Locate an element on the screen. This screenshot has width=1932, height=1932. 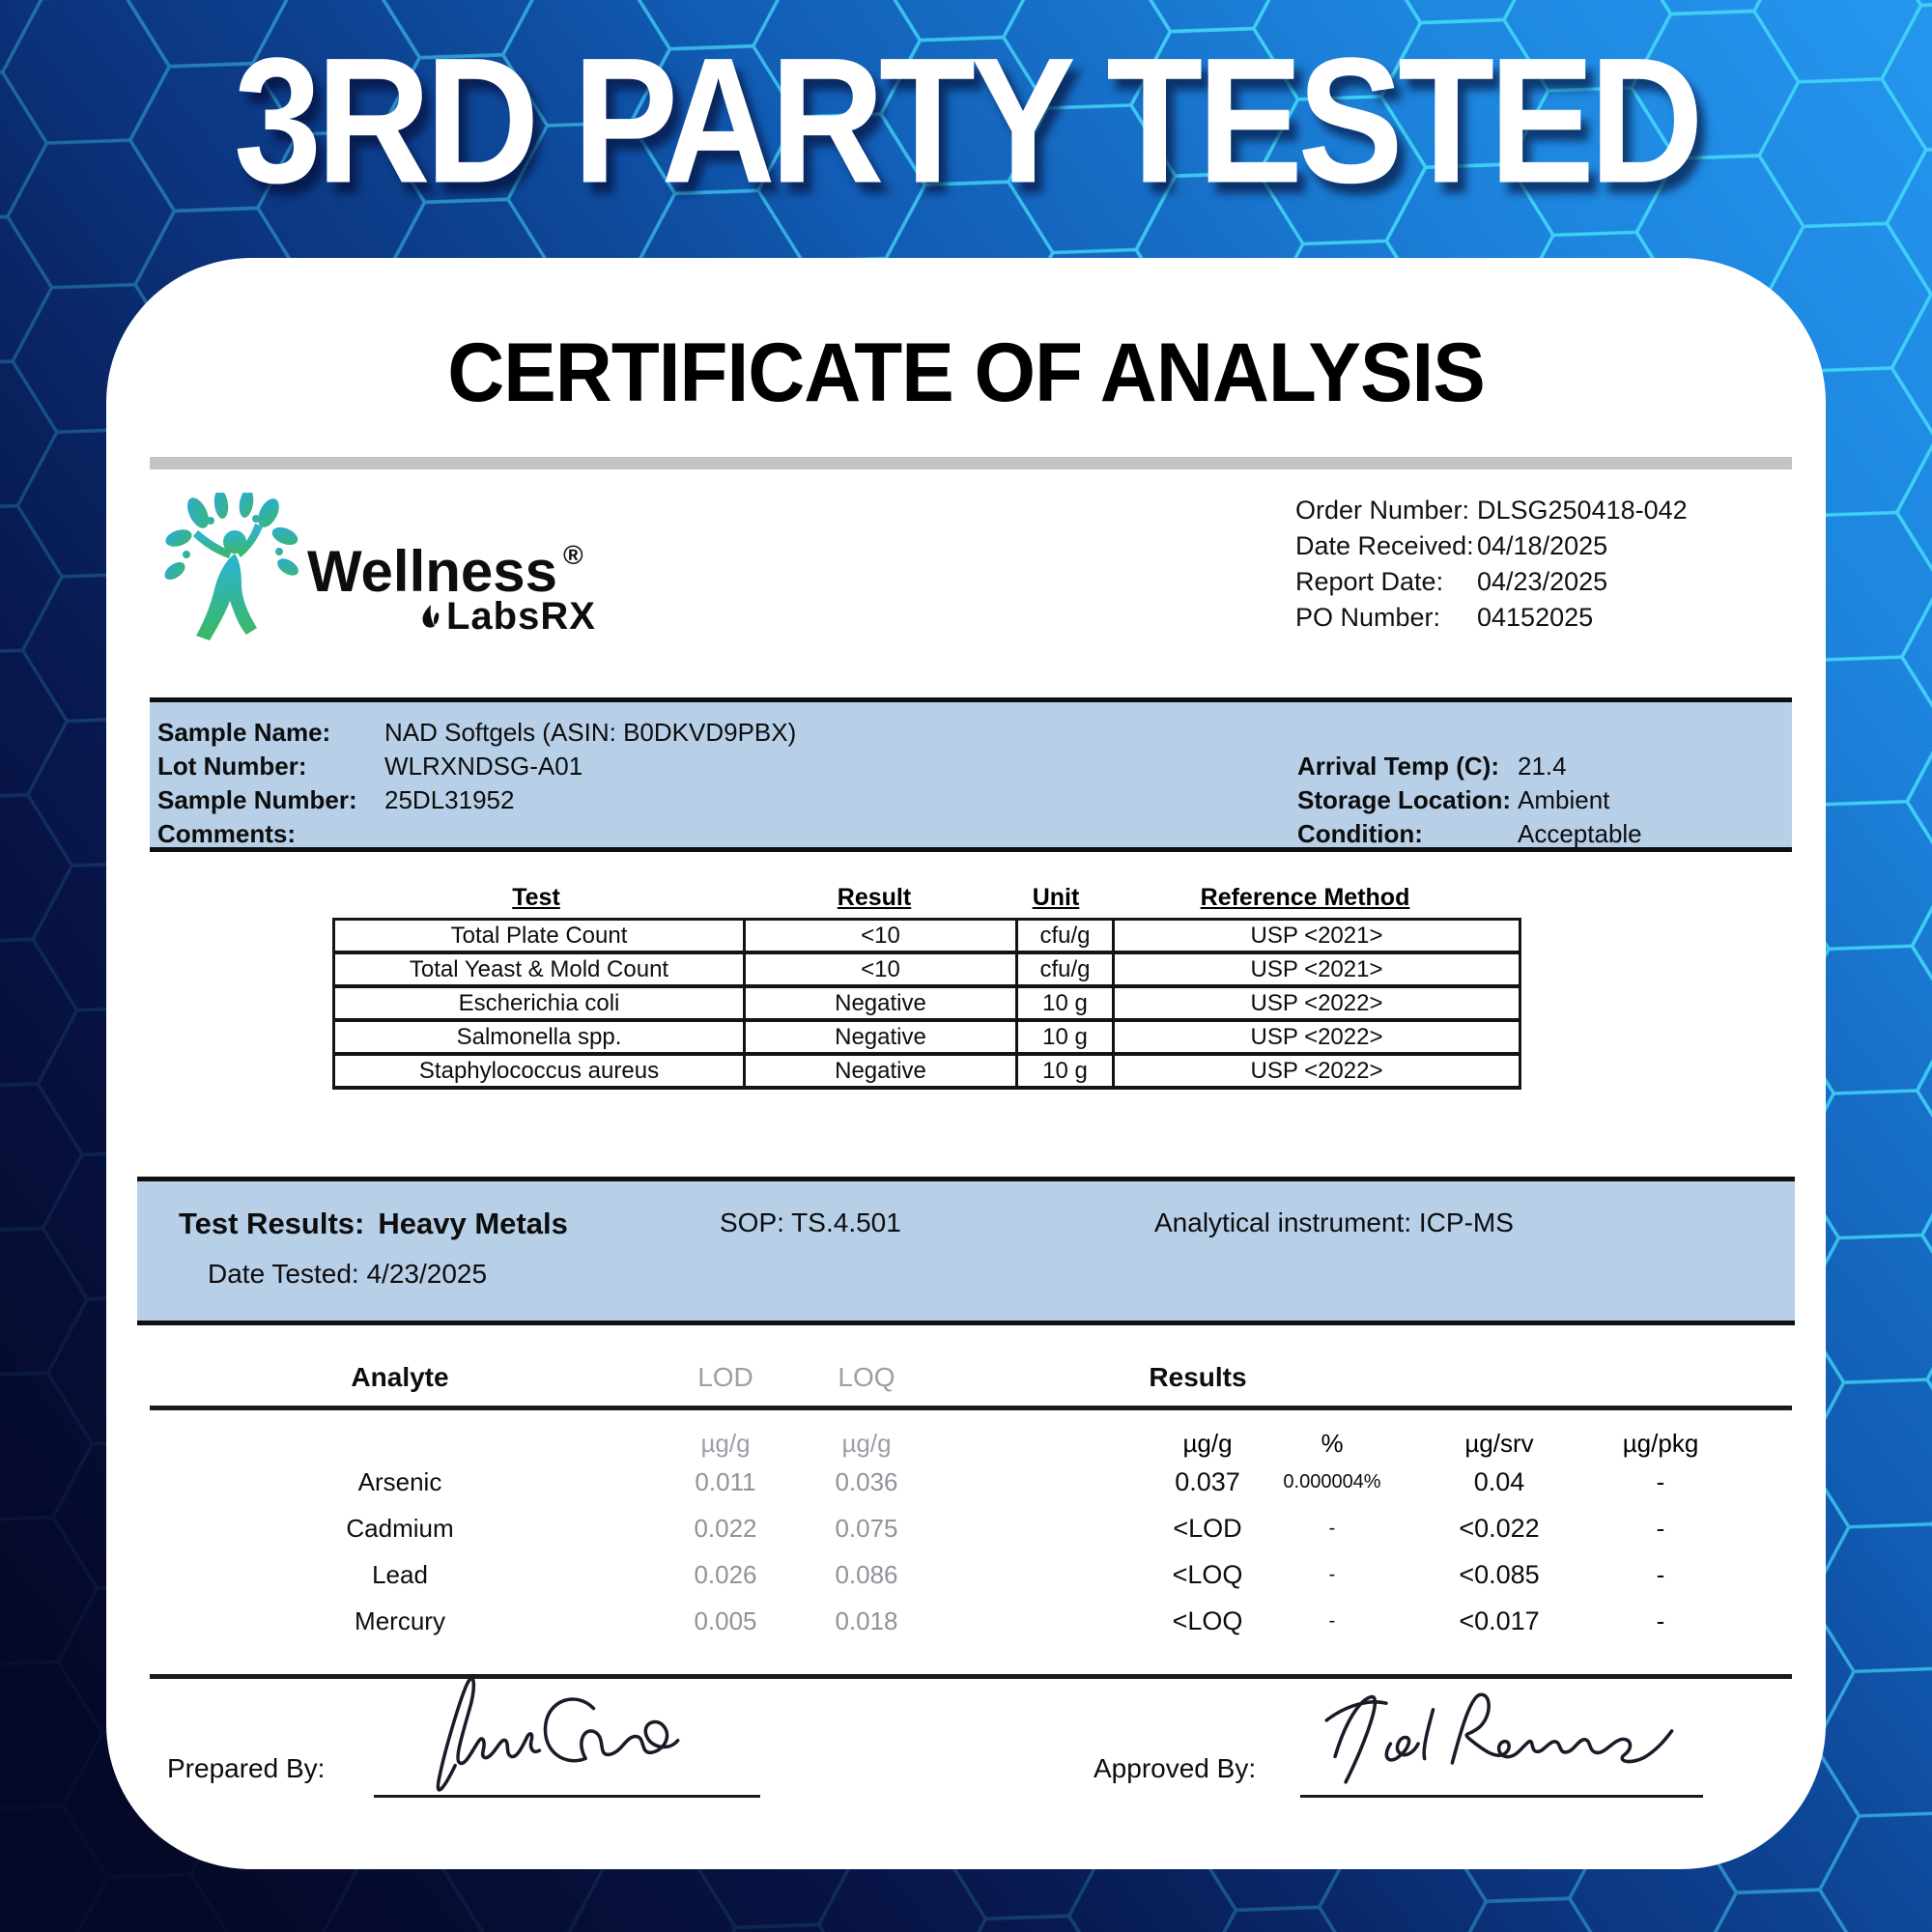
condition-value: Acceptable is located at coordinates (1580, 833).